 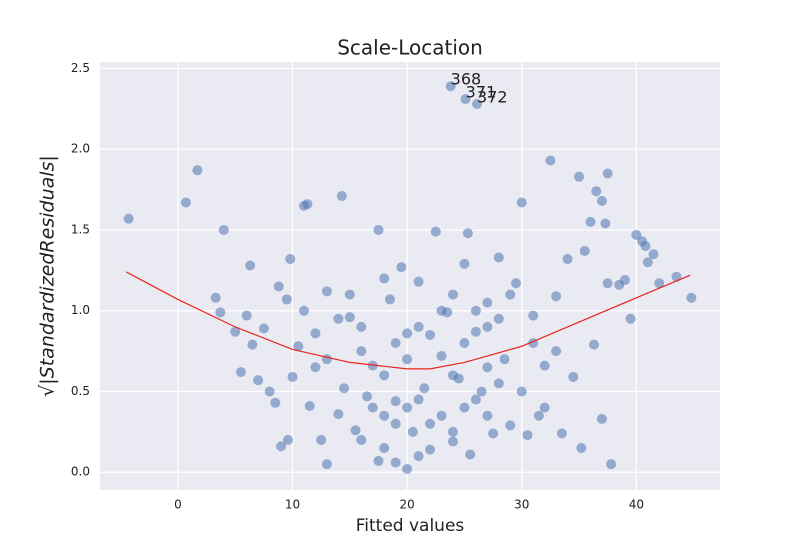 I want to click on x-tick-label: 0, so click(x=178, y=505).